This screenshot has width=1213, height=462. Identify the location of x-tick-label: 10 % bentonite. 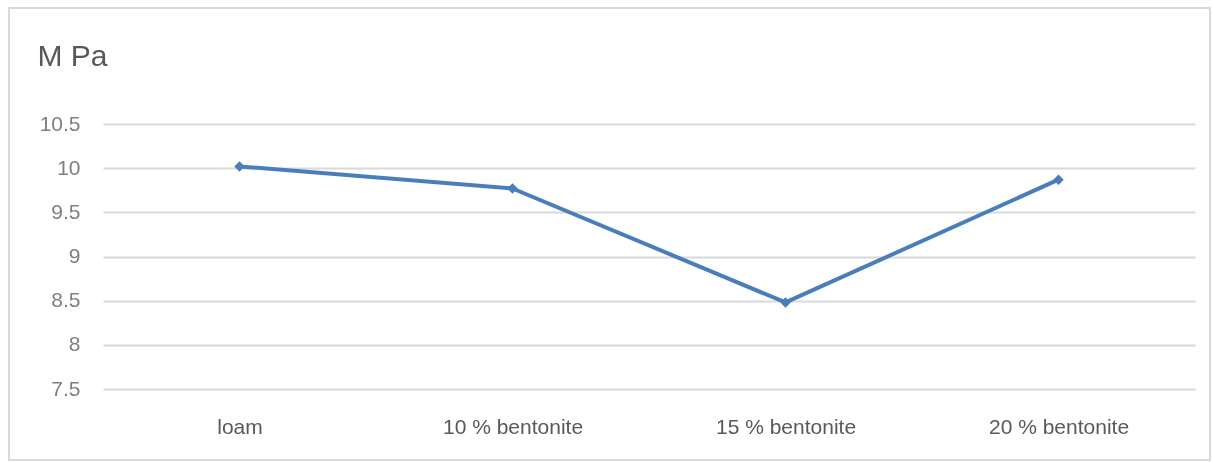
(513, 426).